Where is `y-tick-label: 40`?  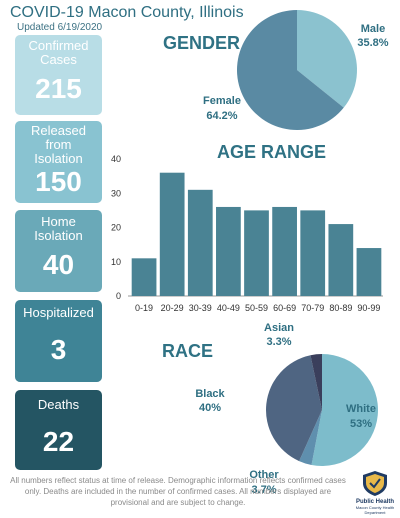 y-tick-label: 40 is located at coordinates (116, 159).